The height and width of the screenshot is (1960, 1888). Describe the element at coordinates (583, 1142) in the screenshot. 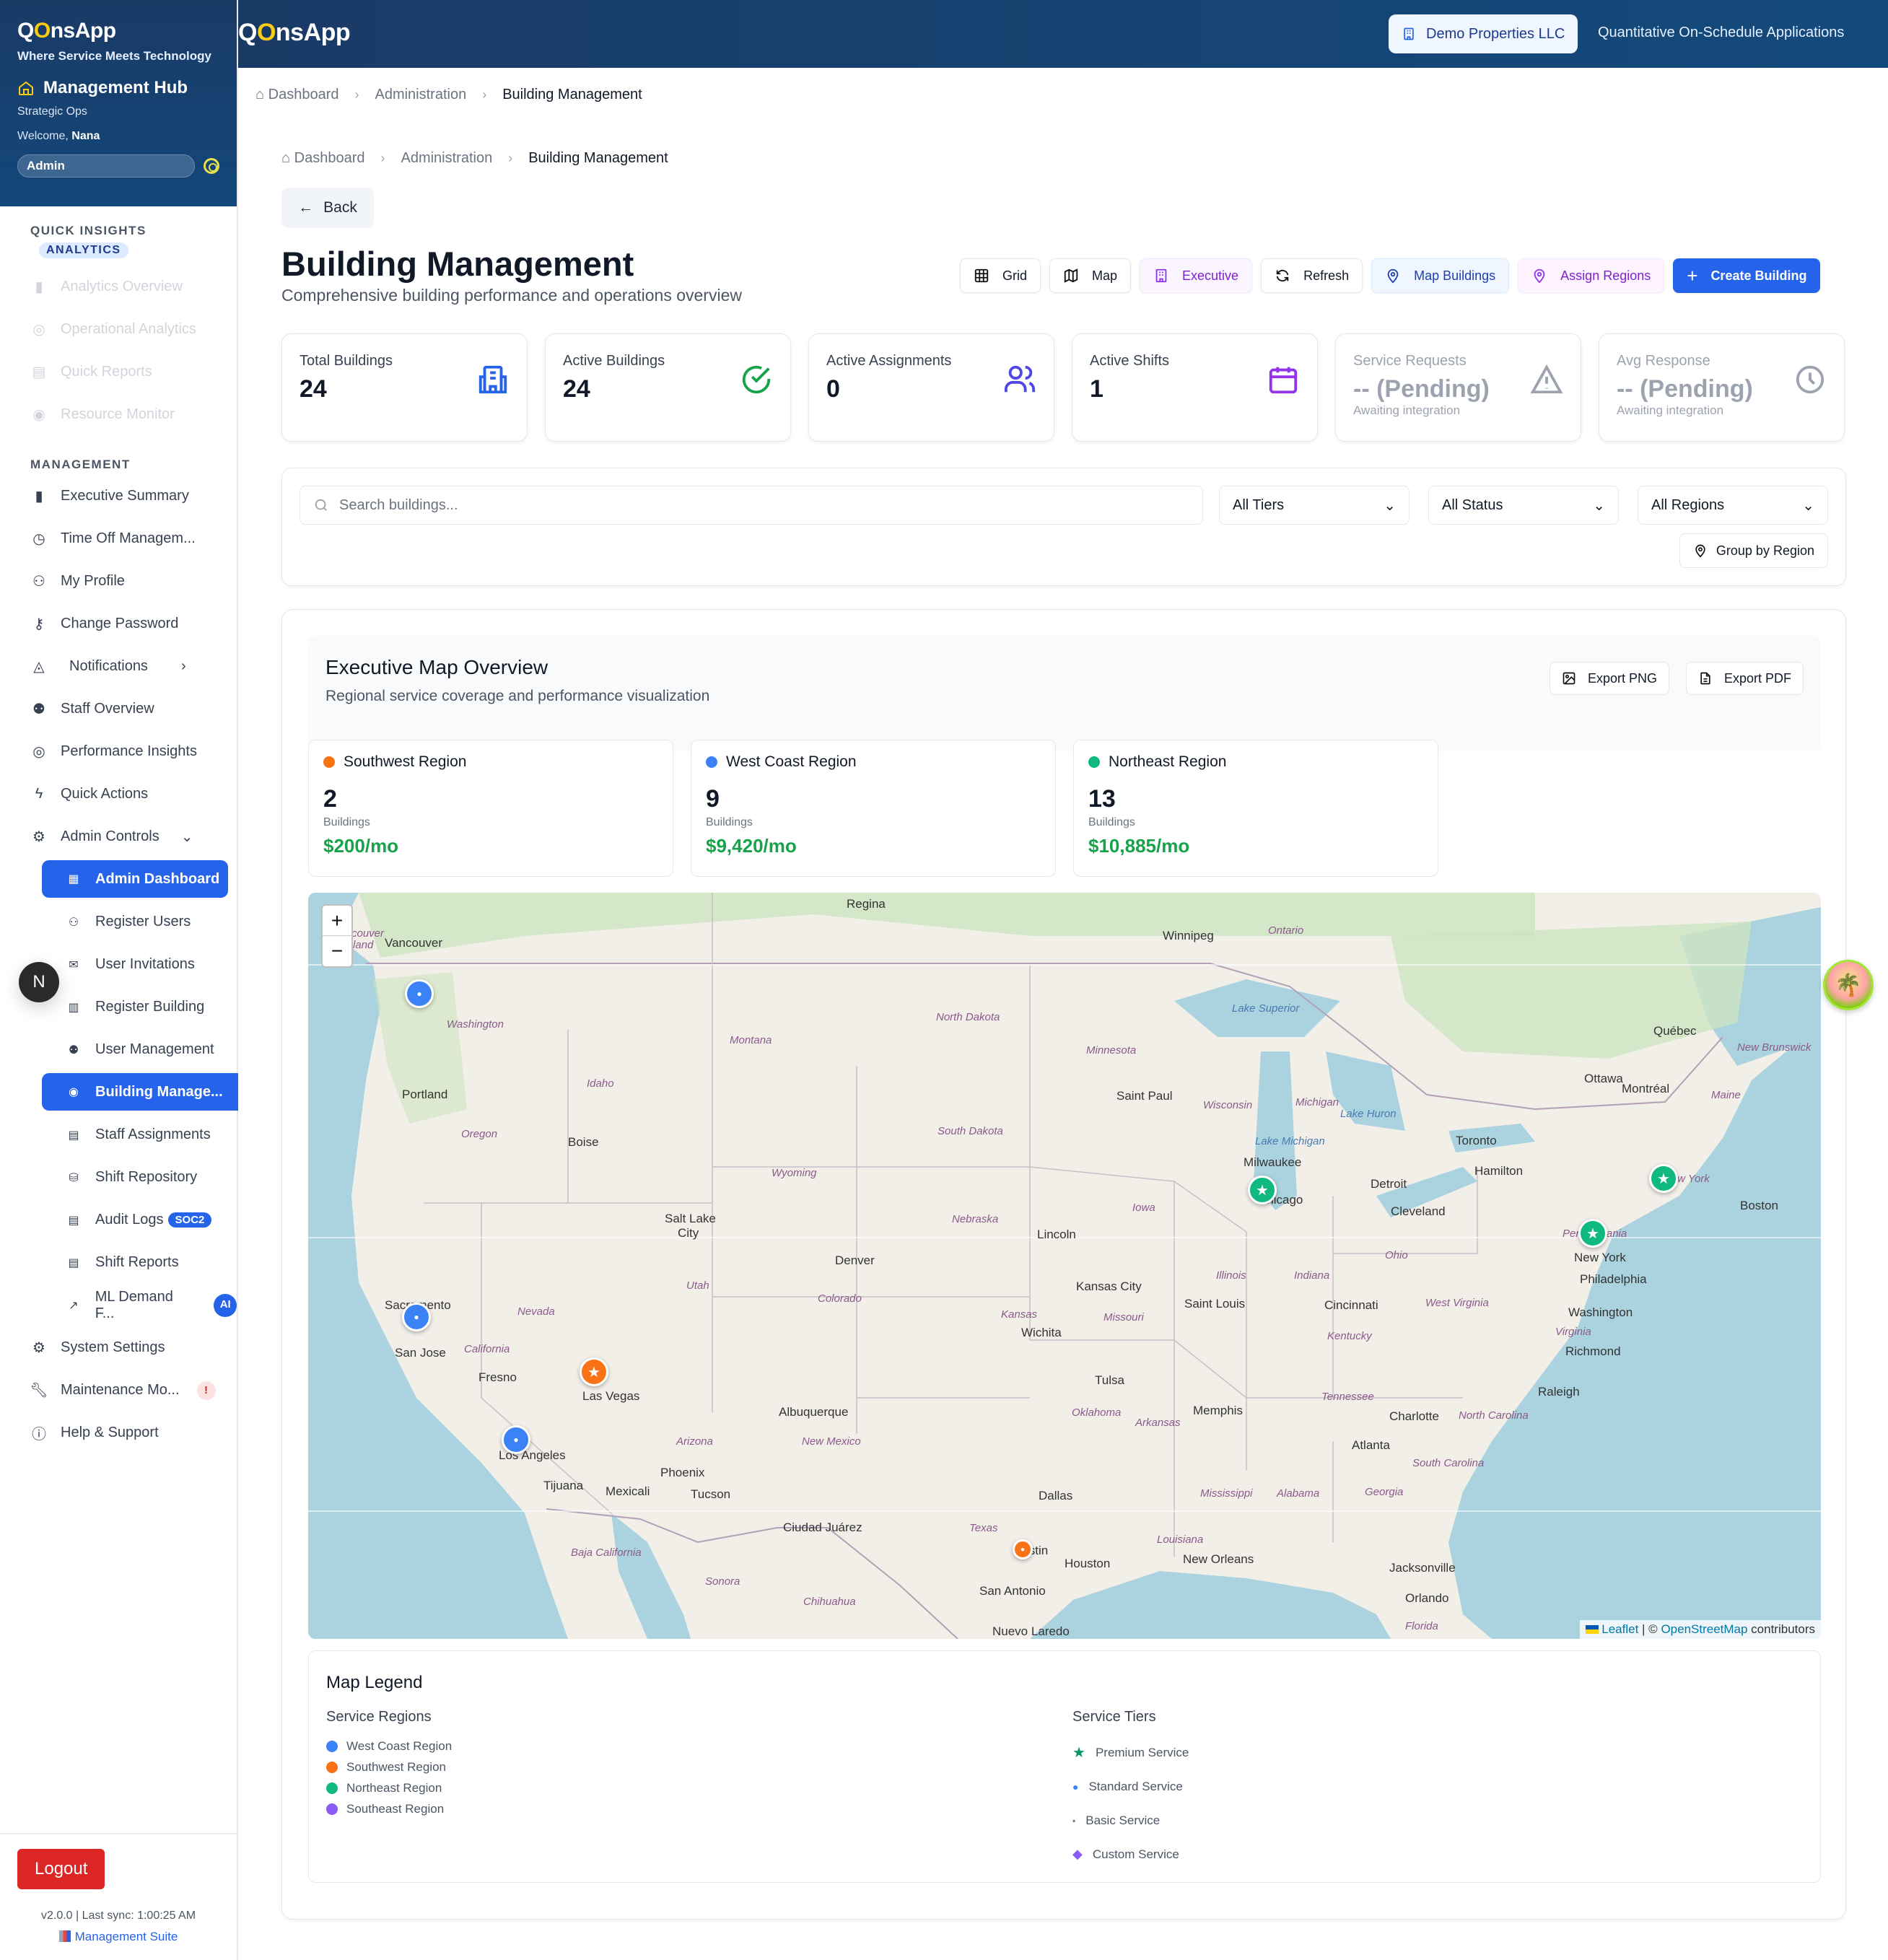

I see `map-label: Boise` at that location.